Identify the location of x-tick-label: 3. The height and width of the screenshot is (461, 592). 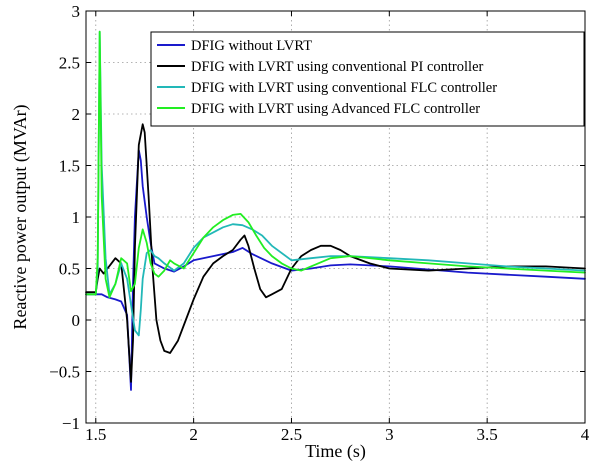
(389, 434).